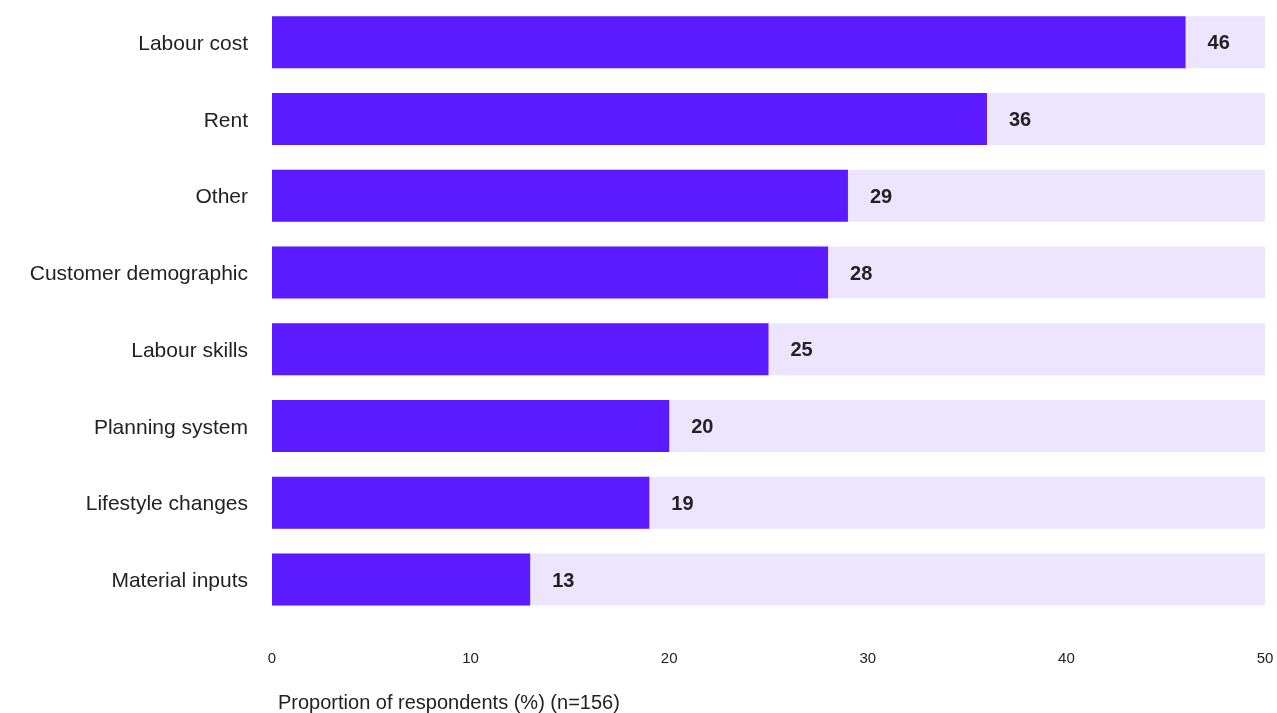  I want to click on data-label: 46, so click(1218, 42).